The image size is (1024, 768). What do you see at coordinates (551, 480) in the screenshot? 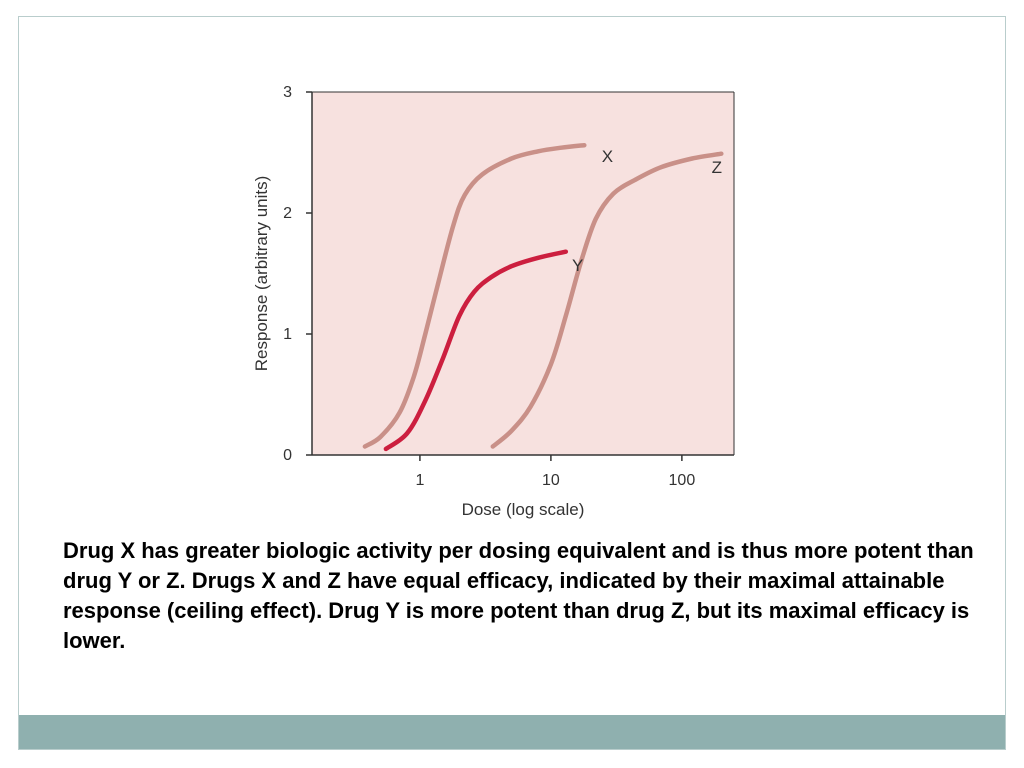
I see `x-tick-label: 10` at bounding box center [551, 480].